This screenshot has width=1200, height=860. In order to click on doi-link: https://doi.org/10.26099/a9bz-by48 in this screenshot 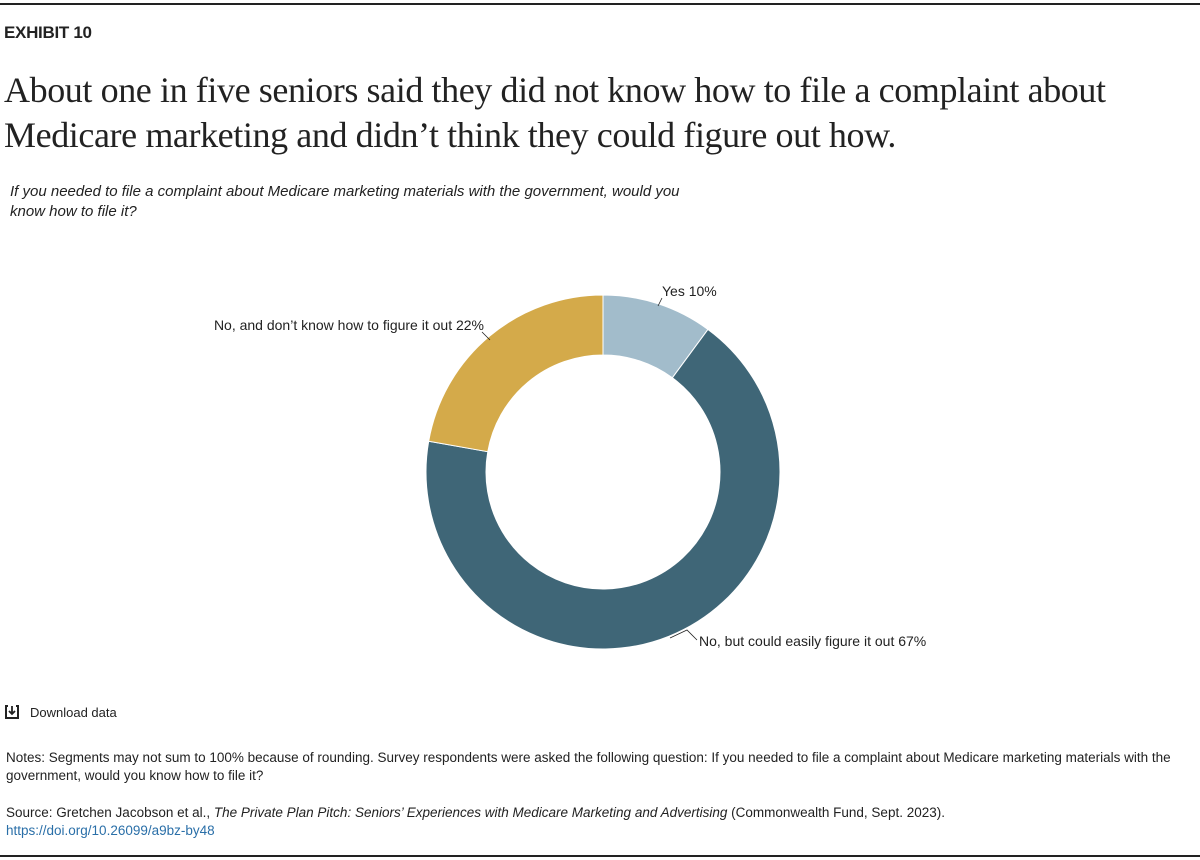, I will do `click(110, 830)`.